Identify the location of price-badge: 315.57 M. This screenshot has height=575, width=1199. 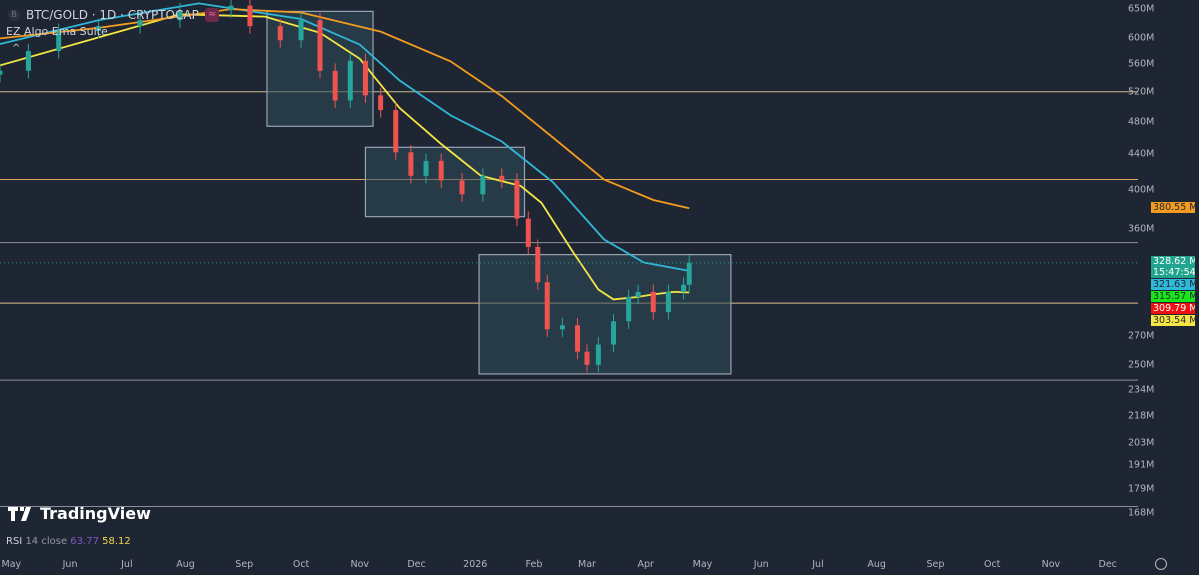
(1173, 296).